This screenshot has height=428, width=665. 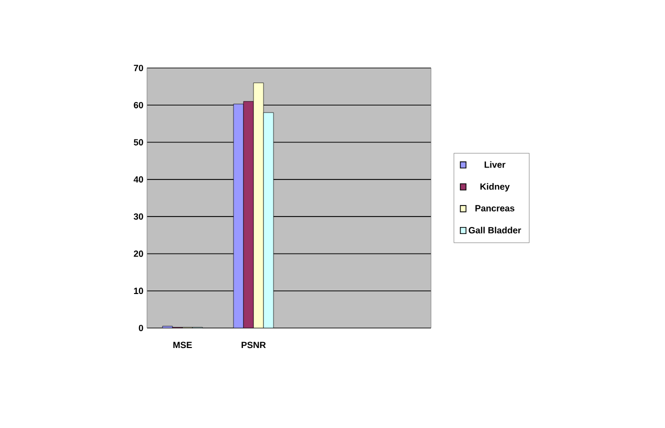 I want to click on y-tick-label: 40, so click(x=139, y=179).